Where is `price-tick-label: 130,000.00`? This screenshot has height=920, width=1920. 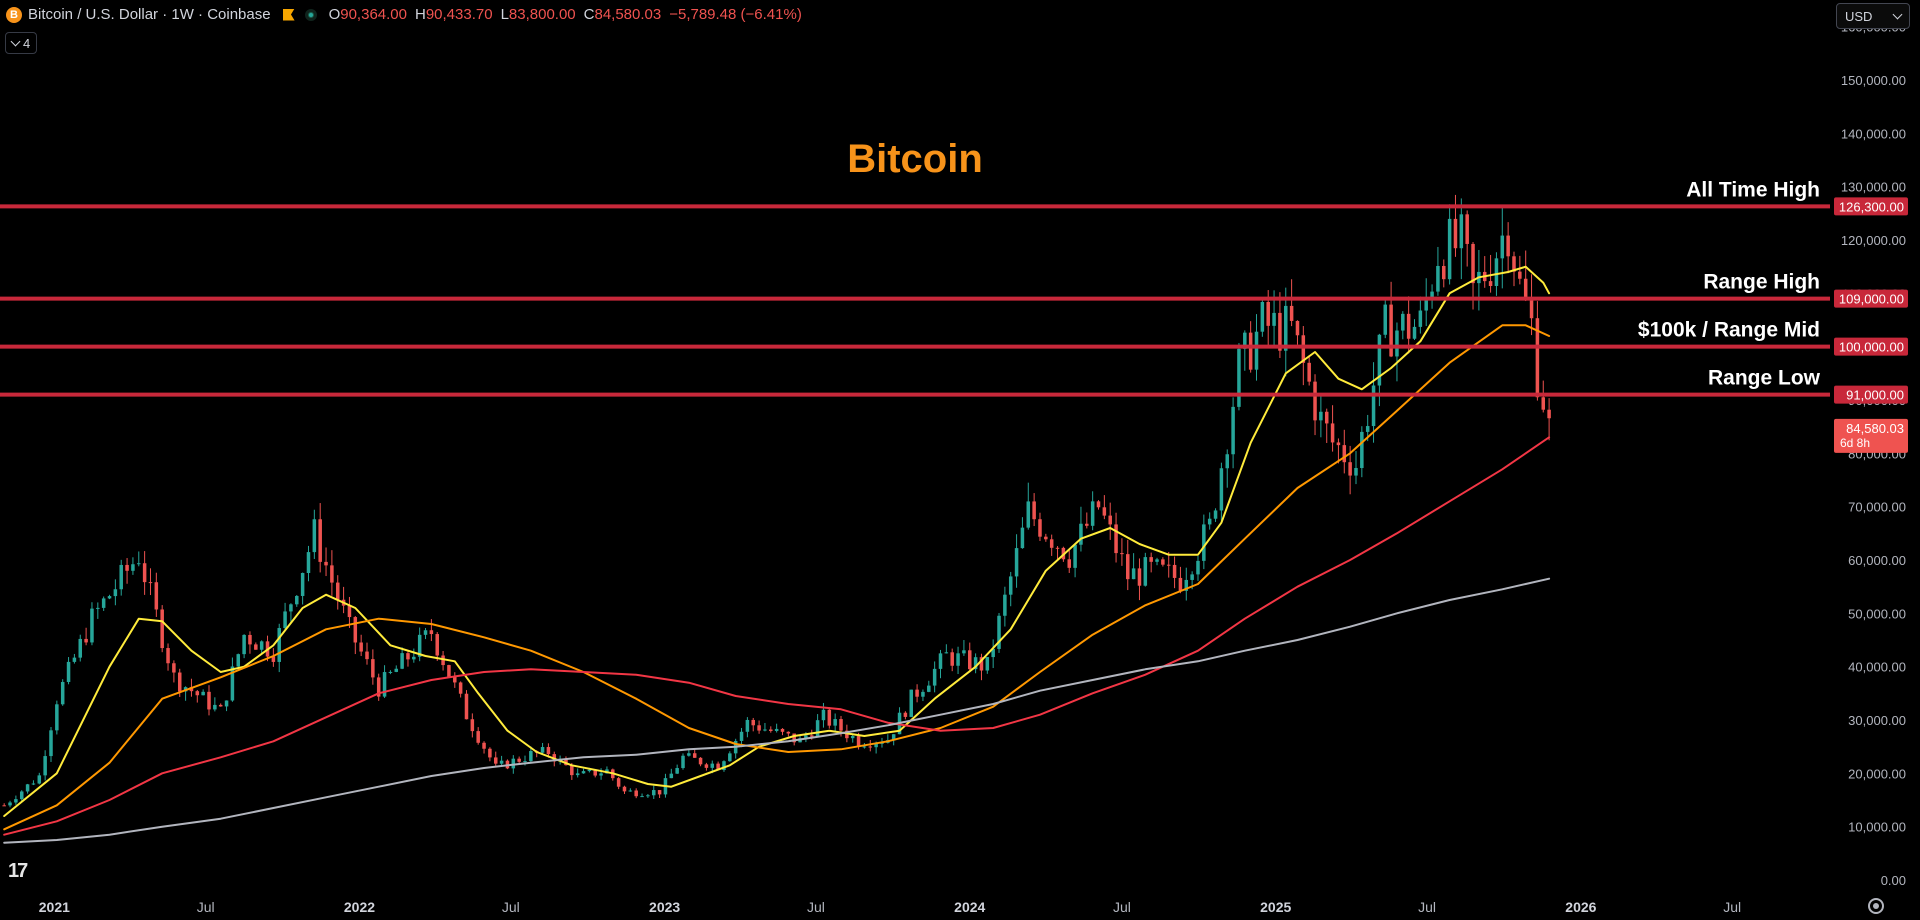
price-tick-label: 130,000.00 is located at coordinates (1873, 187).